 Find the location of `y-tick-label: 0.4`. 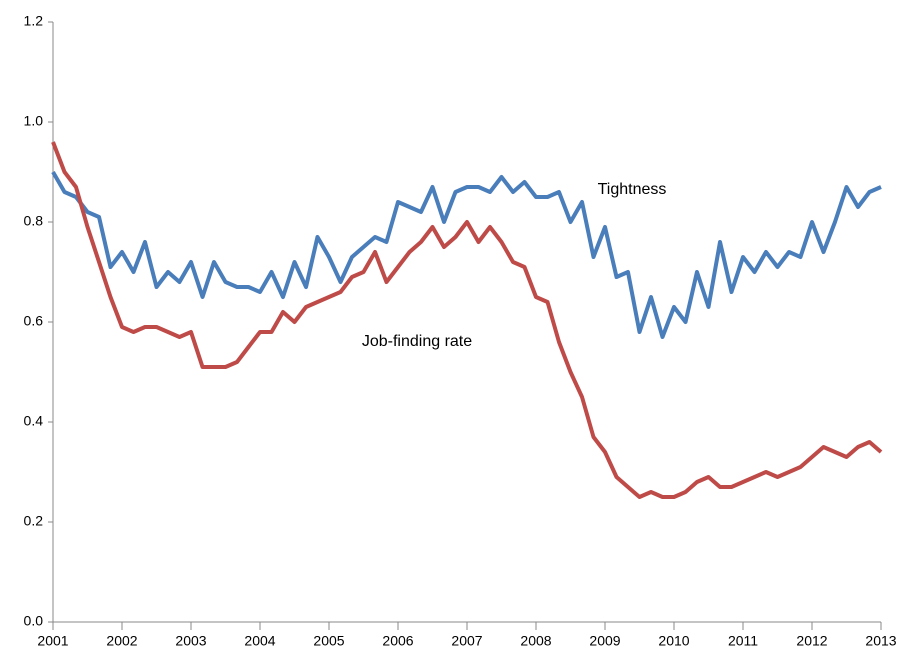

y-tick-label: 0.4 is located at coordinates (34, 421).